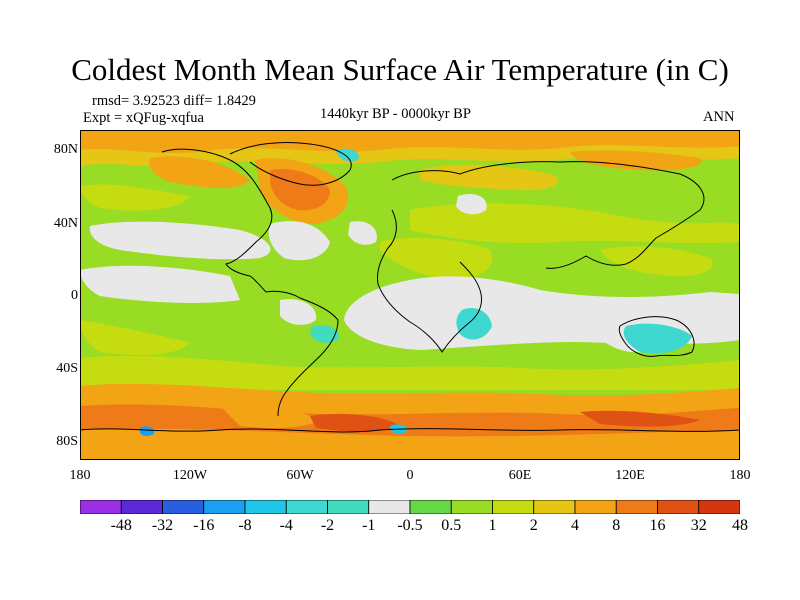  I want to click on colorbar-label: 32, so click(698, 525).